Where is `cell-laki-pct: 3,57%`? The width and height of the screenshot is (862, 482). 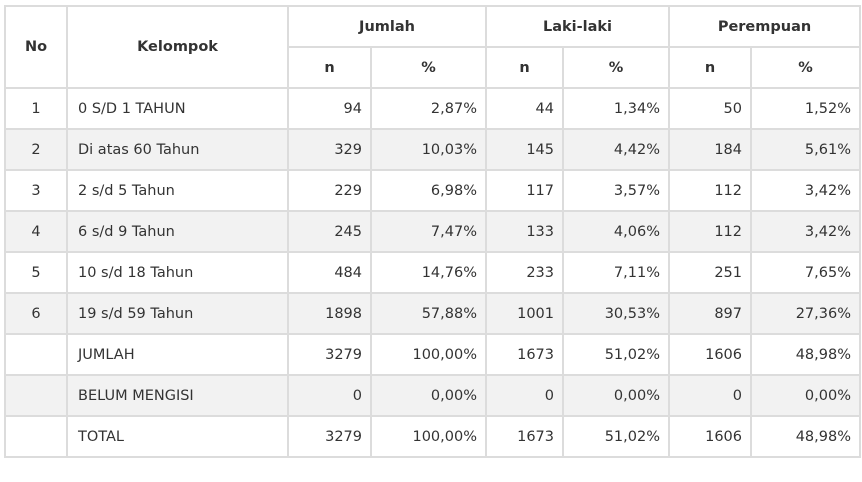 cell-laki-pct: 3,57% is located at coordinates (616, 190).